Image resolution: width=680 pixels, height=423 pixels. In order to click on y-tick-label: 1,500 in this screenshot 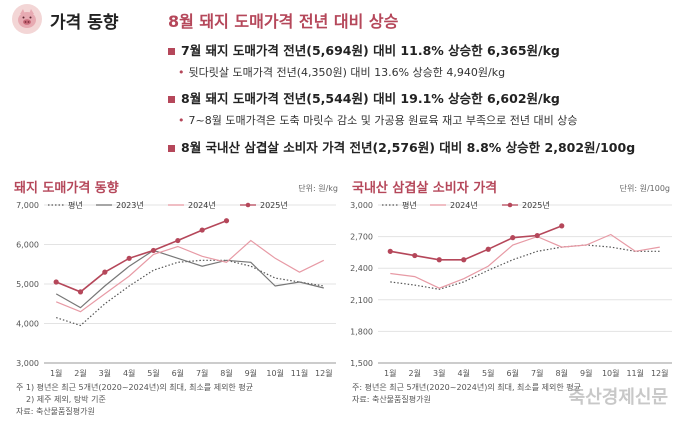, I will do `click(361, 363)`.